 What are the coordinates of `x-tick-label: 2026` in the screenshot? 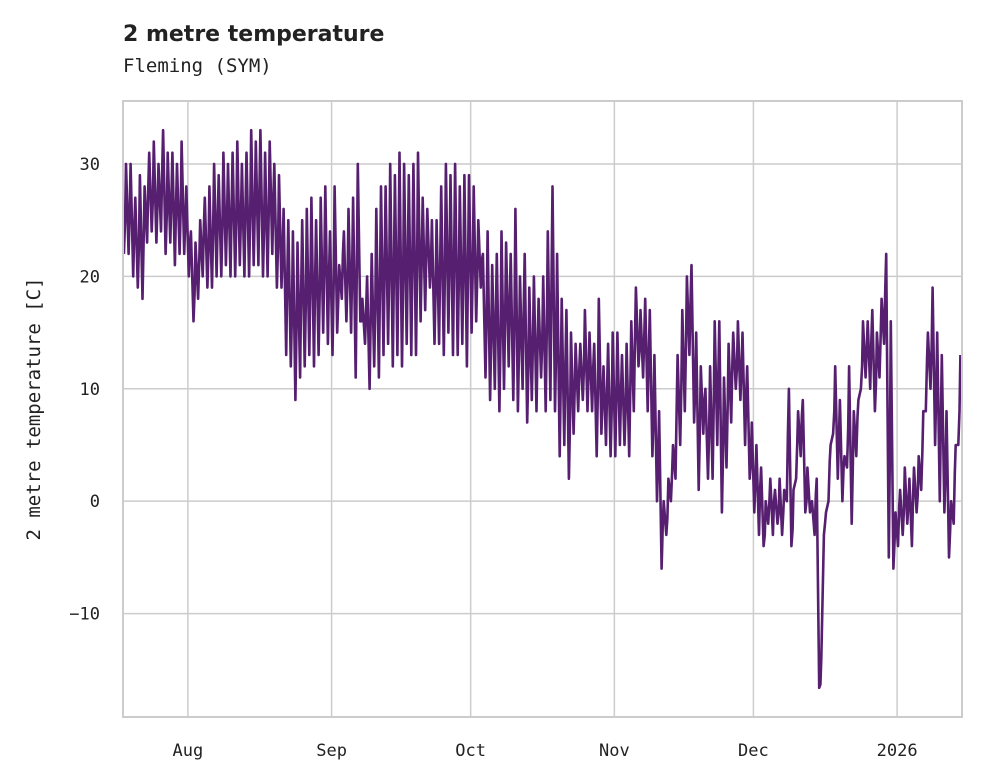 It's located at (897, 751).